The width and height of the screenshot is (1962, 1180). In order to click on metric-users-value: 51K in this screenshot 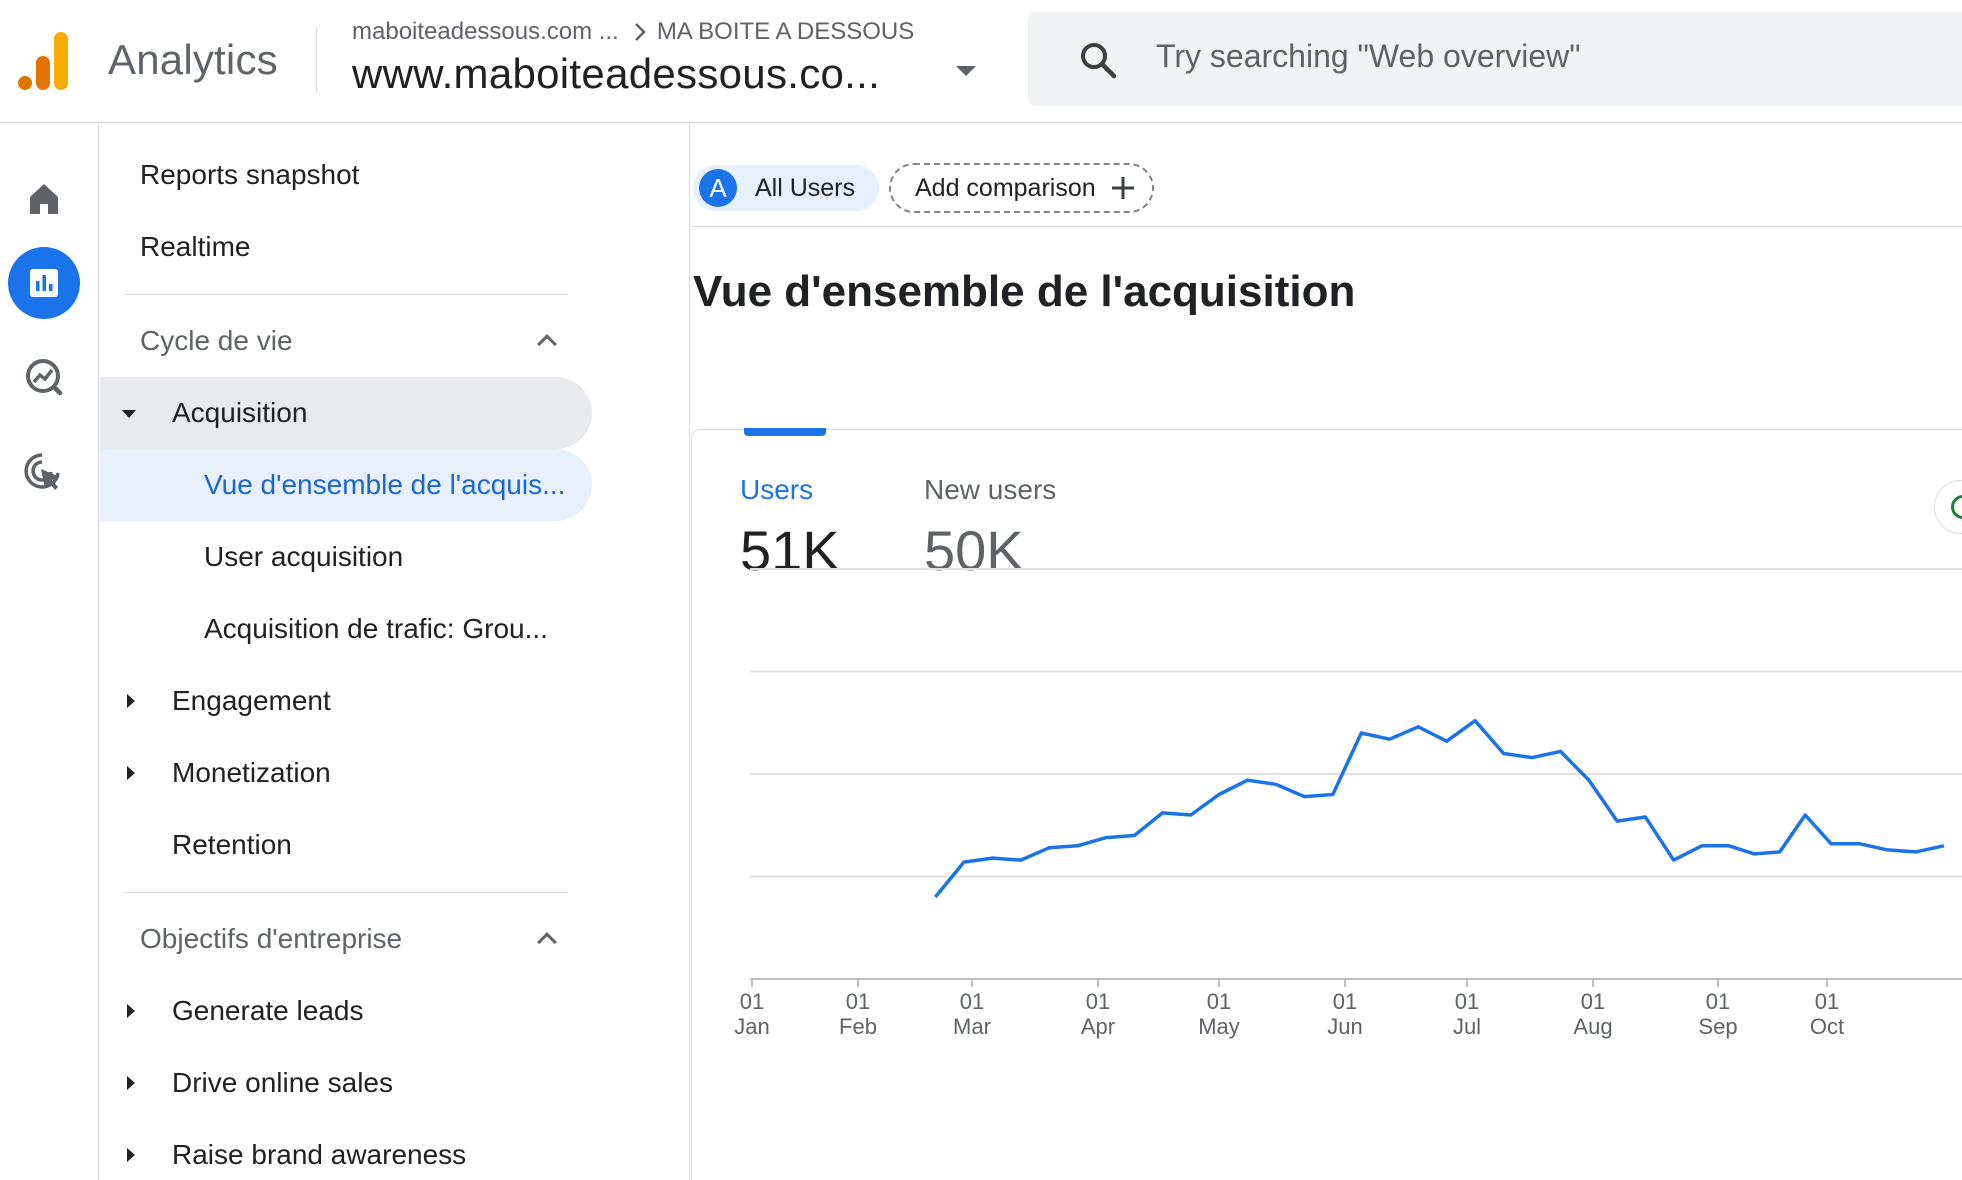, I will do `click(790, 550)`.